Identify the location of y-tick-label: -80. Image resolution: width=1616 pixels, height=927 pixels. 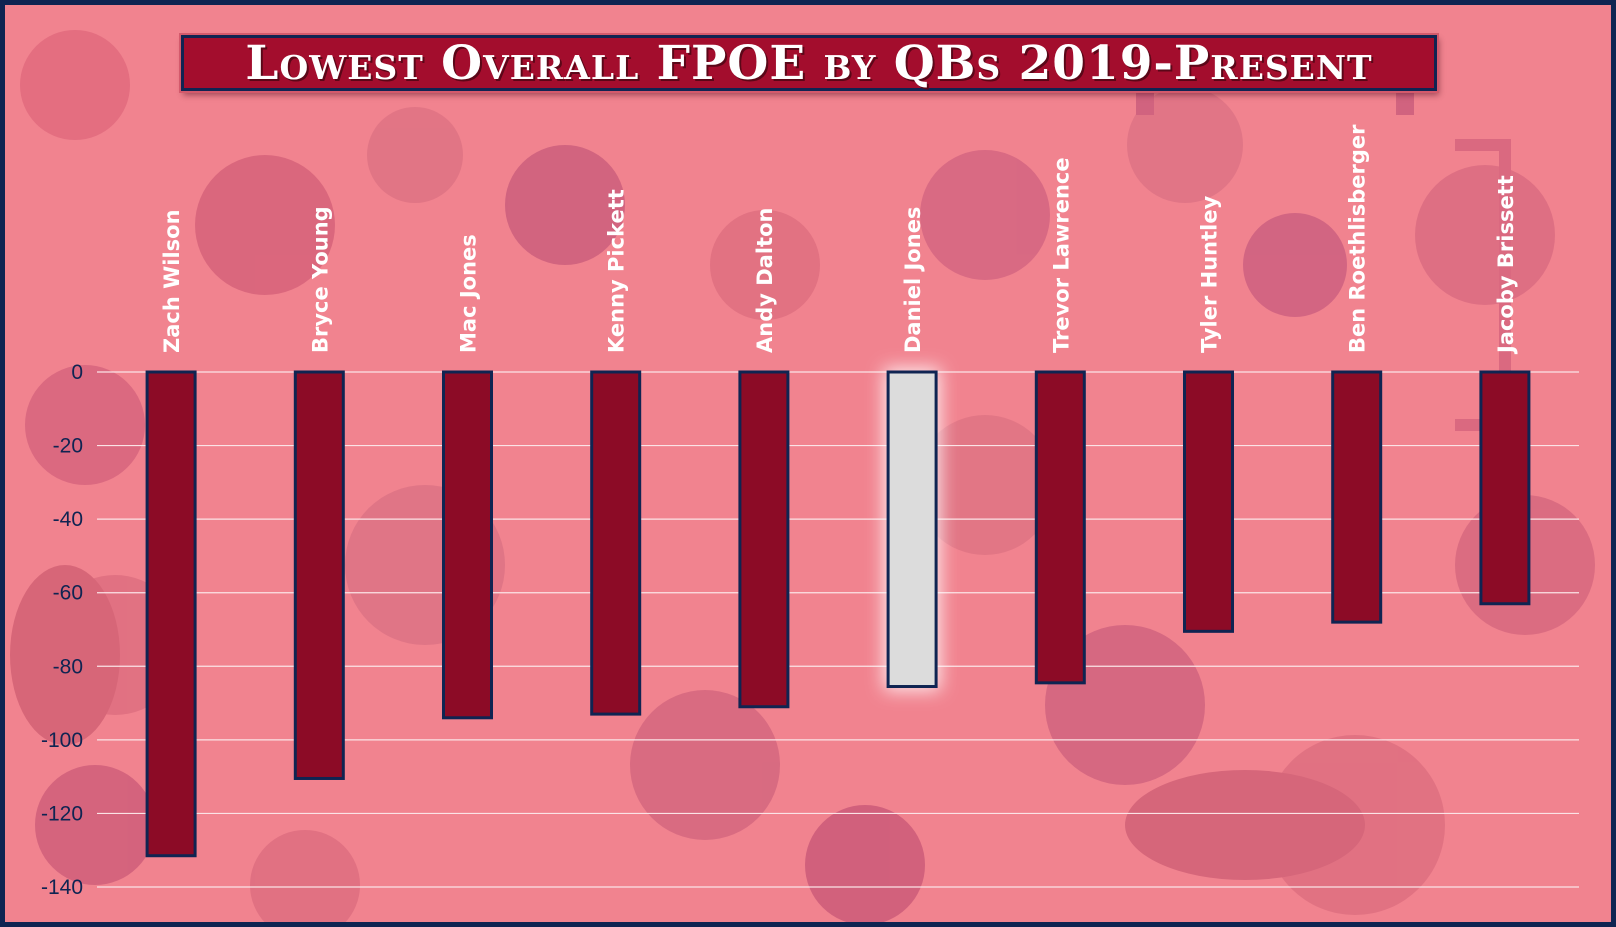
(68, 666).